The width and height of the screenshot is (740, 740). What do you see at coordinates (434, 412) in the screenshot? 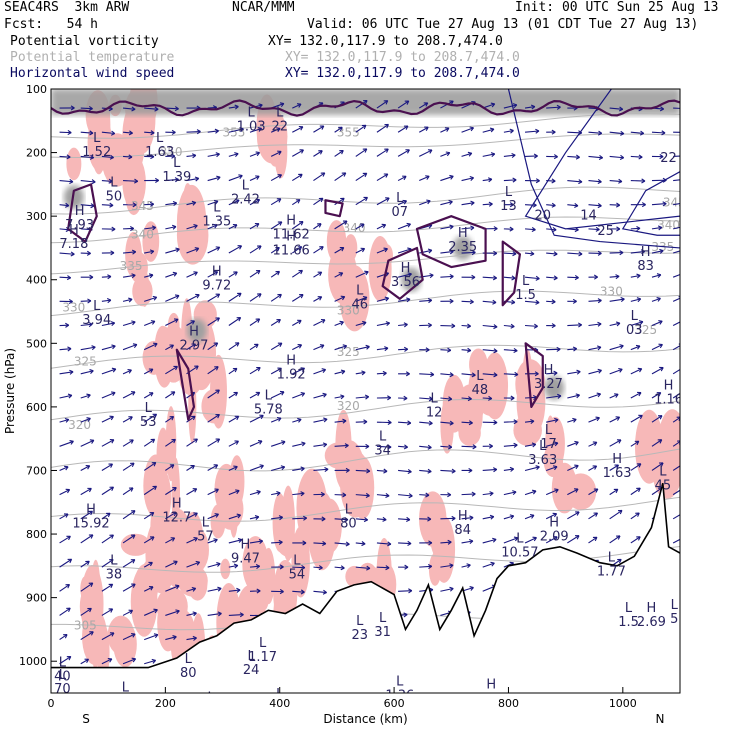
I see `extremum-value: 12` at bounding box center [434, 412].